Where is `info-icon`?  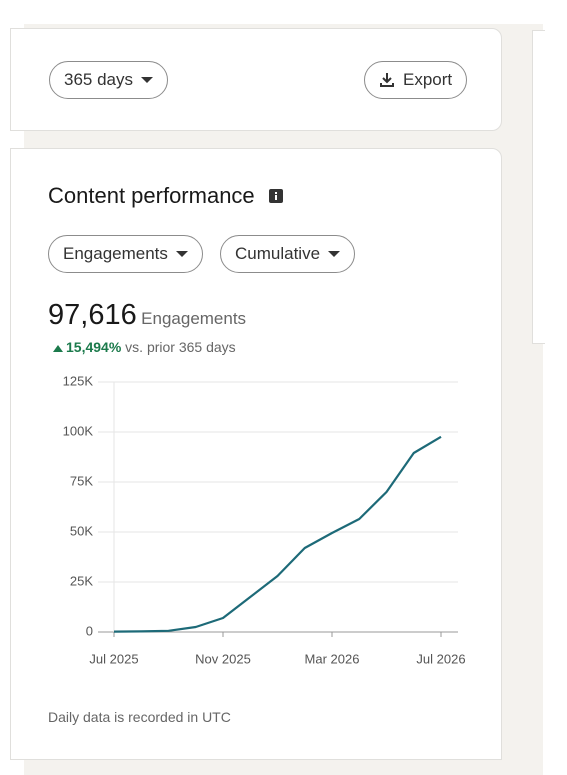
info-icon is located at coordinates (275, 196).